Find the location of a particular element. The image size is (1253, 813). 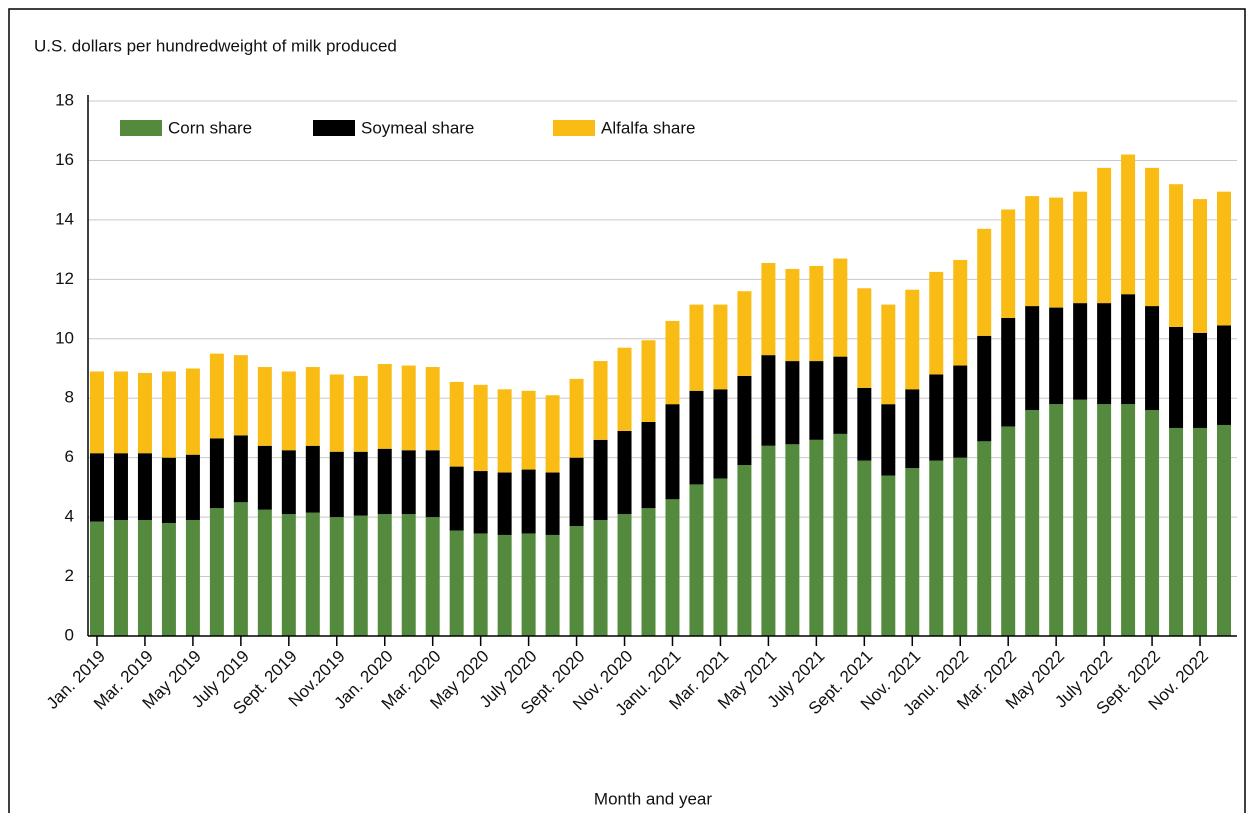

y-tick-label: 10 is located at coordinates (64, 337).